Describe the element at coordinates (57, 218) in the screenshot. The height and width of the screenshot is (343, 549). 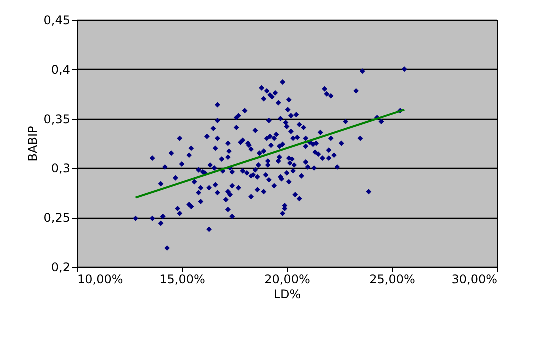
I see `y-tick-label: 0,25` at that location.